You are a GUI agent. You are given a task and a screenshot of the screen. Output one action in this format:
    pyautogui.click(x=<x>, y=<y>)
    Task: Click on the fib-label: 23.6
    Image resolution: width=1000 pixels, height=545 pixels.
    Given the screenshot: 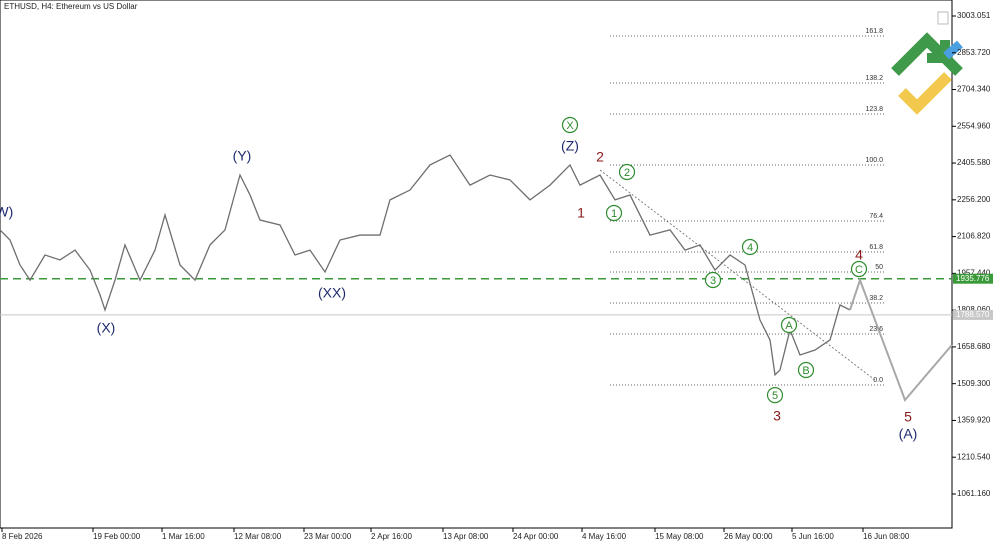 What is the action you would take?
    pyautogui.click(x=876, y=329)
    